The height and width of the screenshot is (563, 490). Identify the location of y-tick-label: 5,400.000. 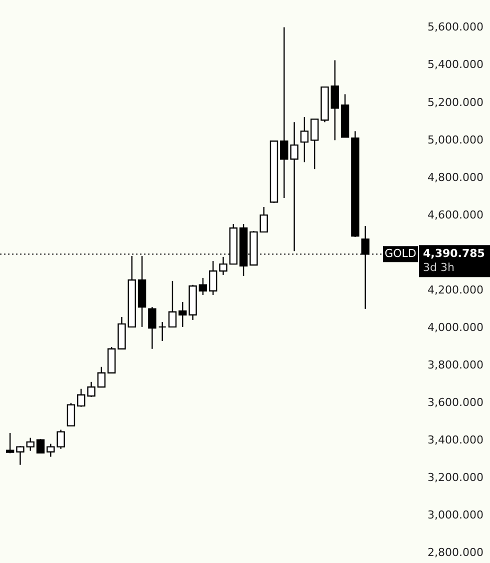
(456, 65).